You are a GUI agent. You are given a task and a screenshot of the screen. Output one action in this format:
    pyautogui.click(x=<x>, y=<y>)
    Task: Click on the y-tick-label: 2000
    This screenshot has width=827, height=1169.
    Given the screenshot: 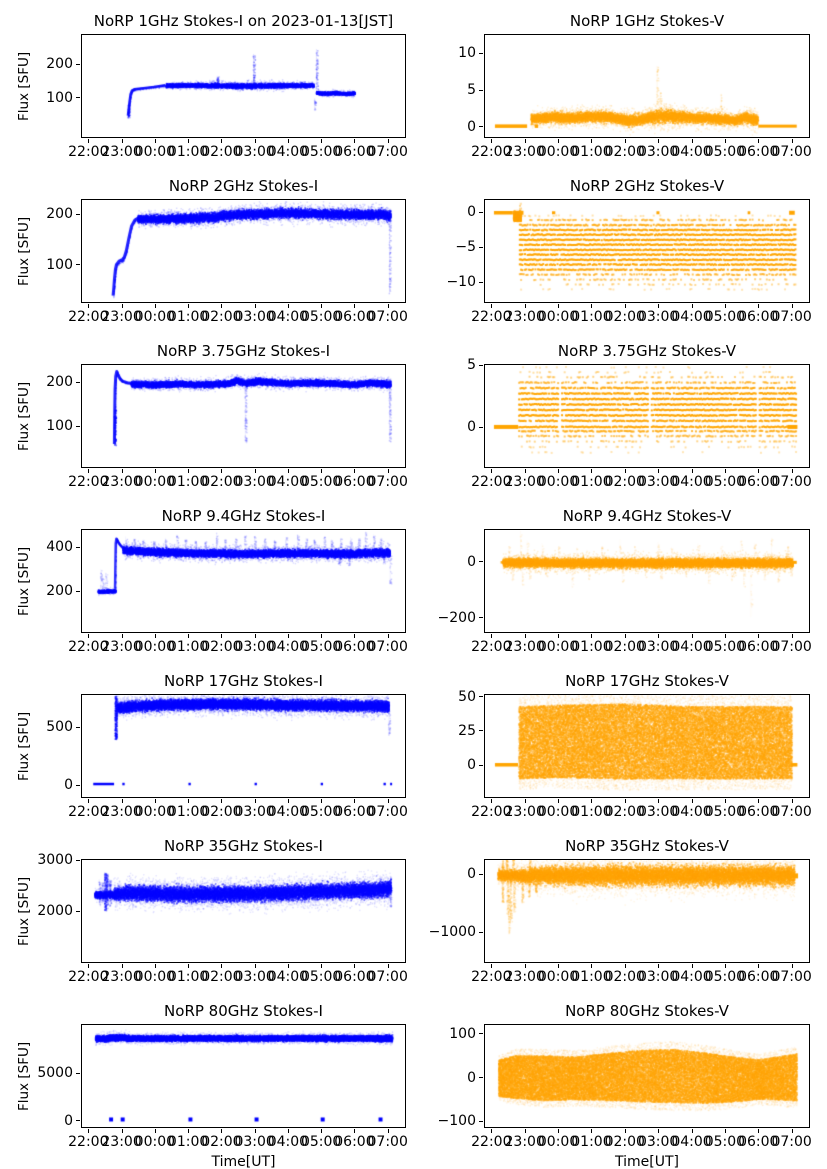 What is the action you would take?
    pyautogui.click(x=55, y=911)
    